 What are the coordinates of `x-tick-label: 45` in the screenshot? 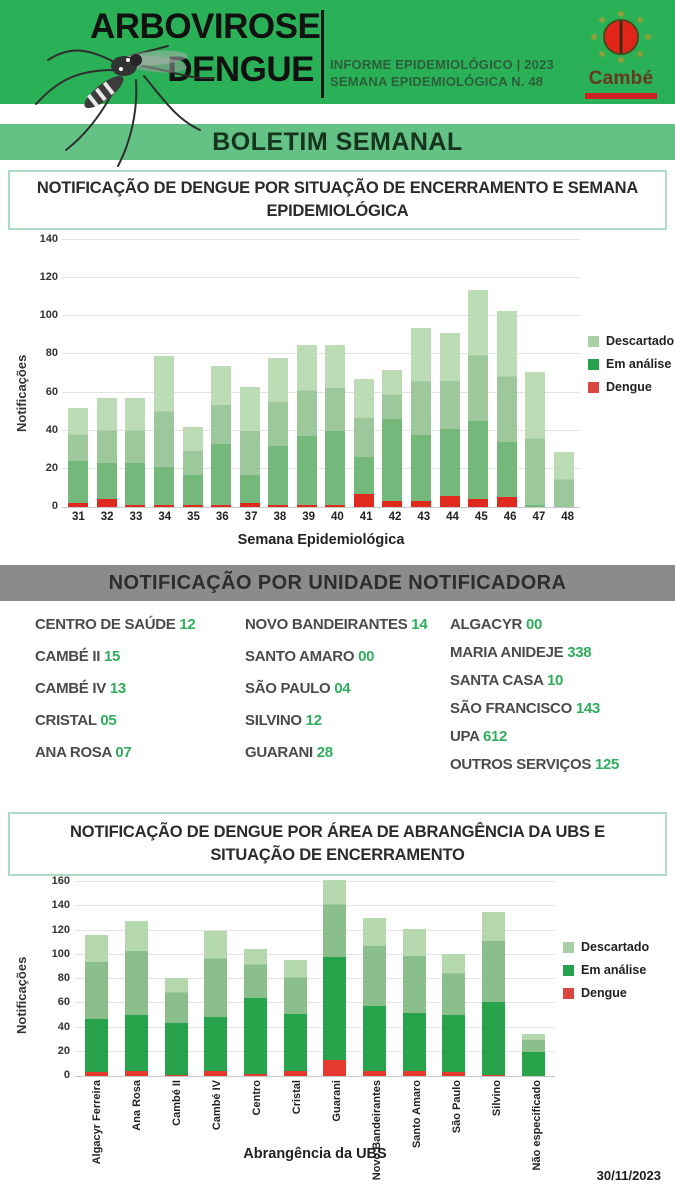 It's located at (481, 517).